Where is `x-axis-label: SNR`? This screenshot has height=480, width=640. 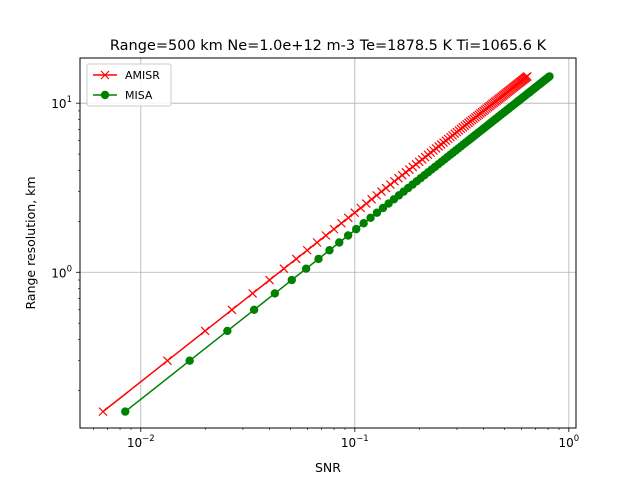
x-axis-label: SNR is located at coordinates (328, 467).